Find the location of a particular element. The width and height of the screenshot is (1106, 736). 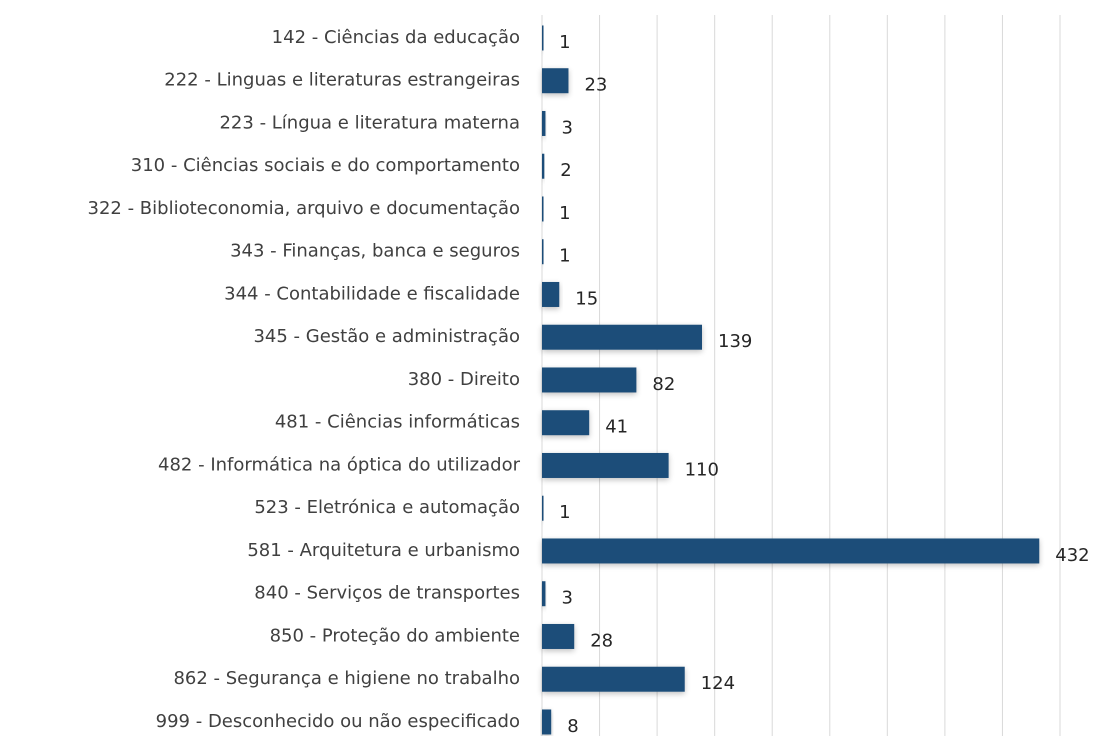

value-label: 8 is located at coordinates (572, 726).